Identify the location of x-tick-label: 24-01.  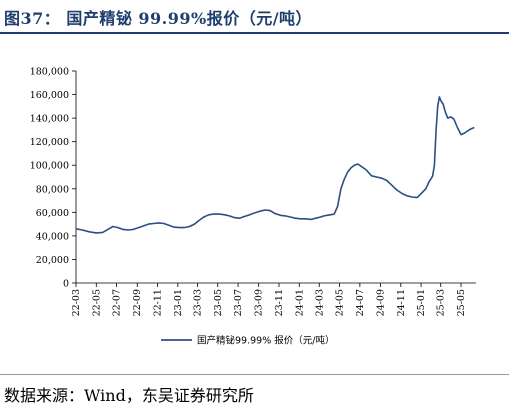
(299, 302).